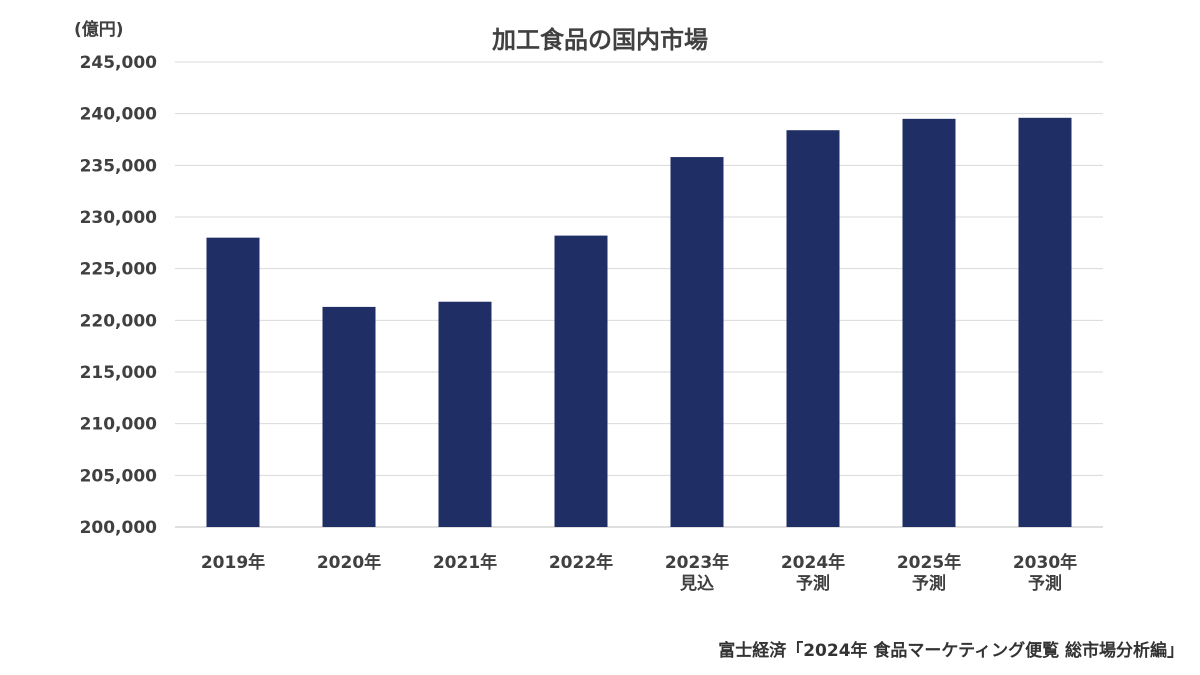 This screenshot has height=675, width=1200. What do you see at coordinates (1045, 562) in the screenshot?
I see `x-tick-label: 2030年` at bounding box center [1045, 562].